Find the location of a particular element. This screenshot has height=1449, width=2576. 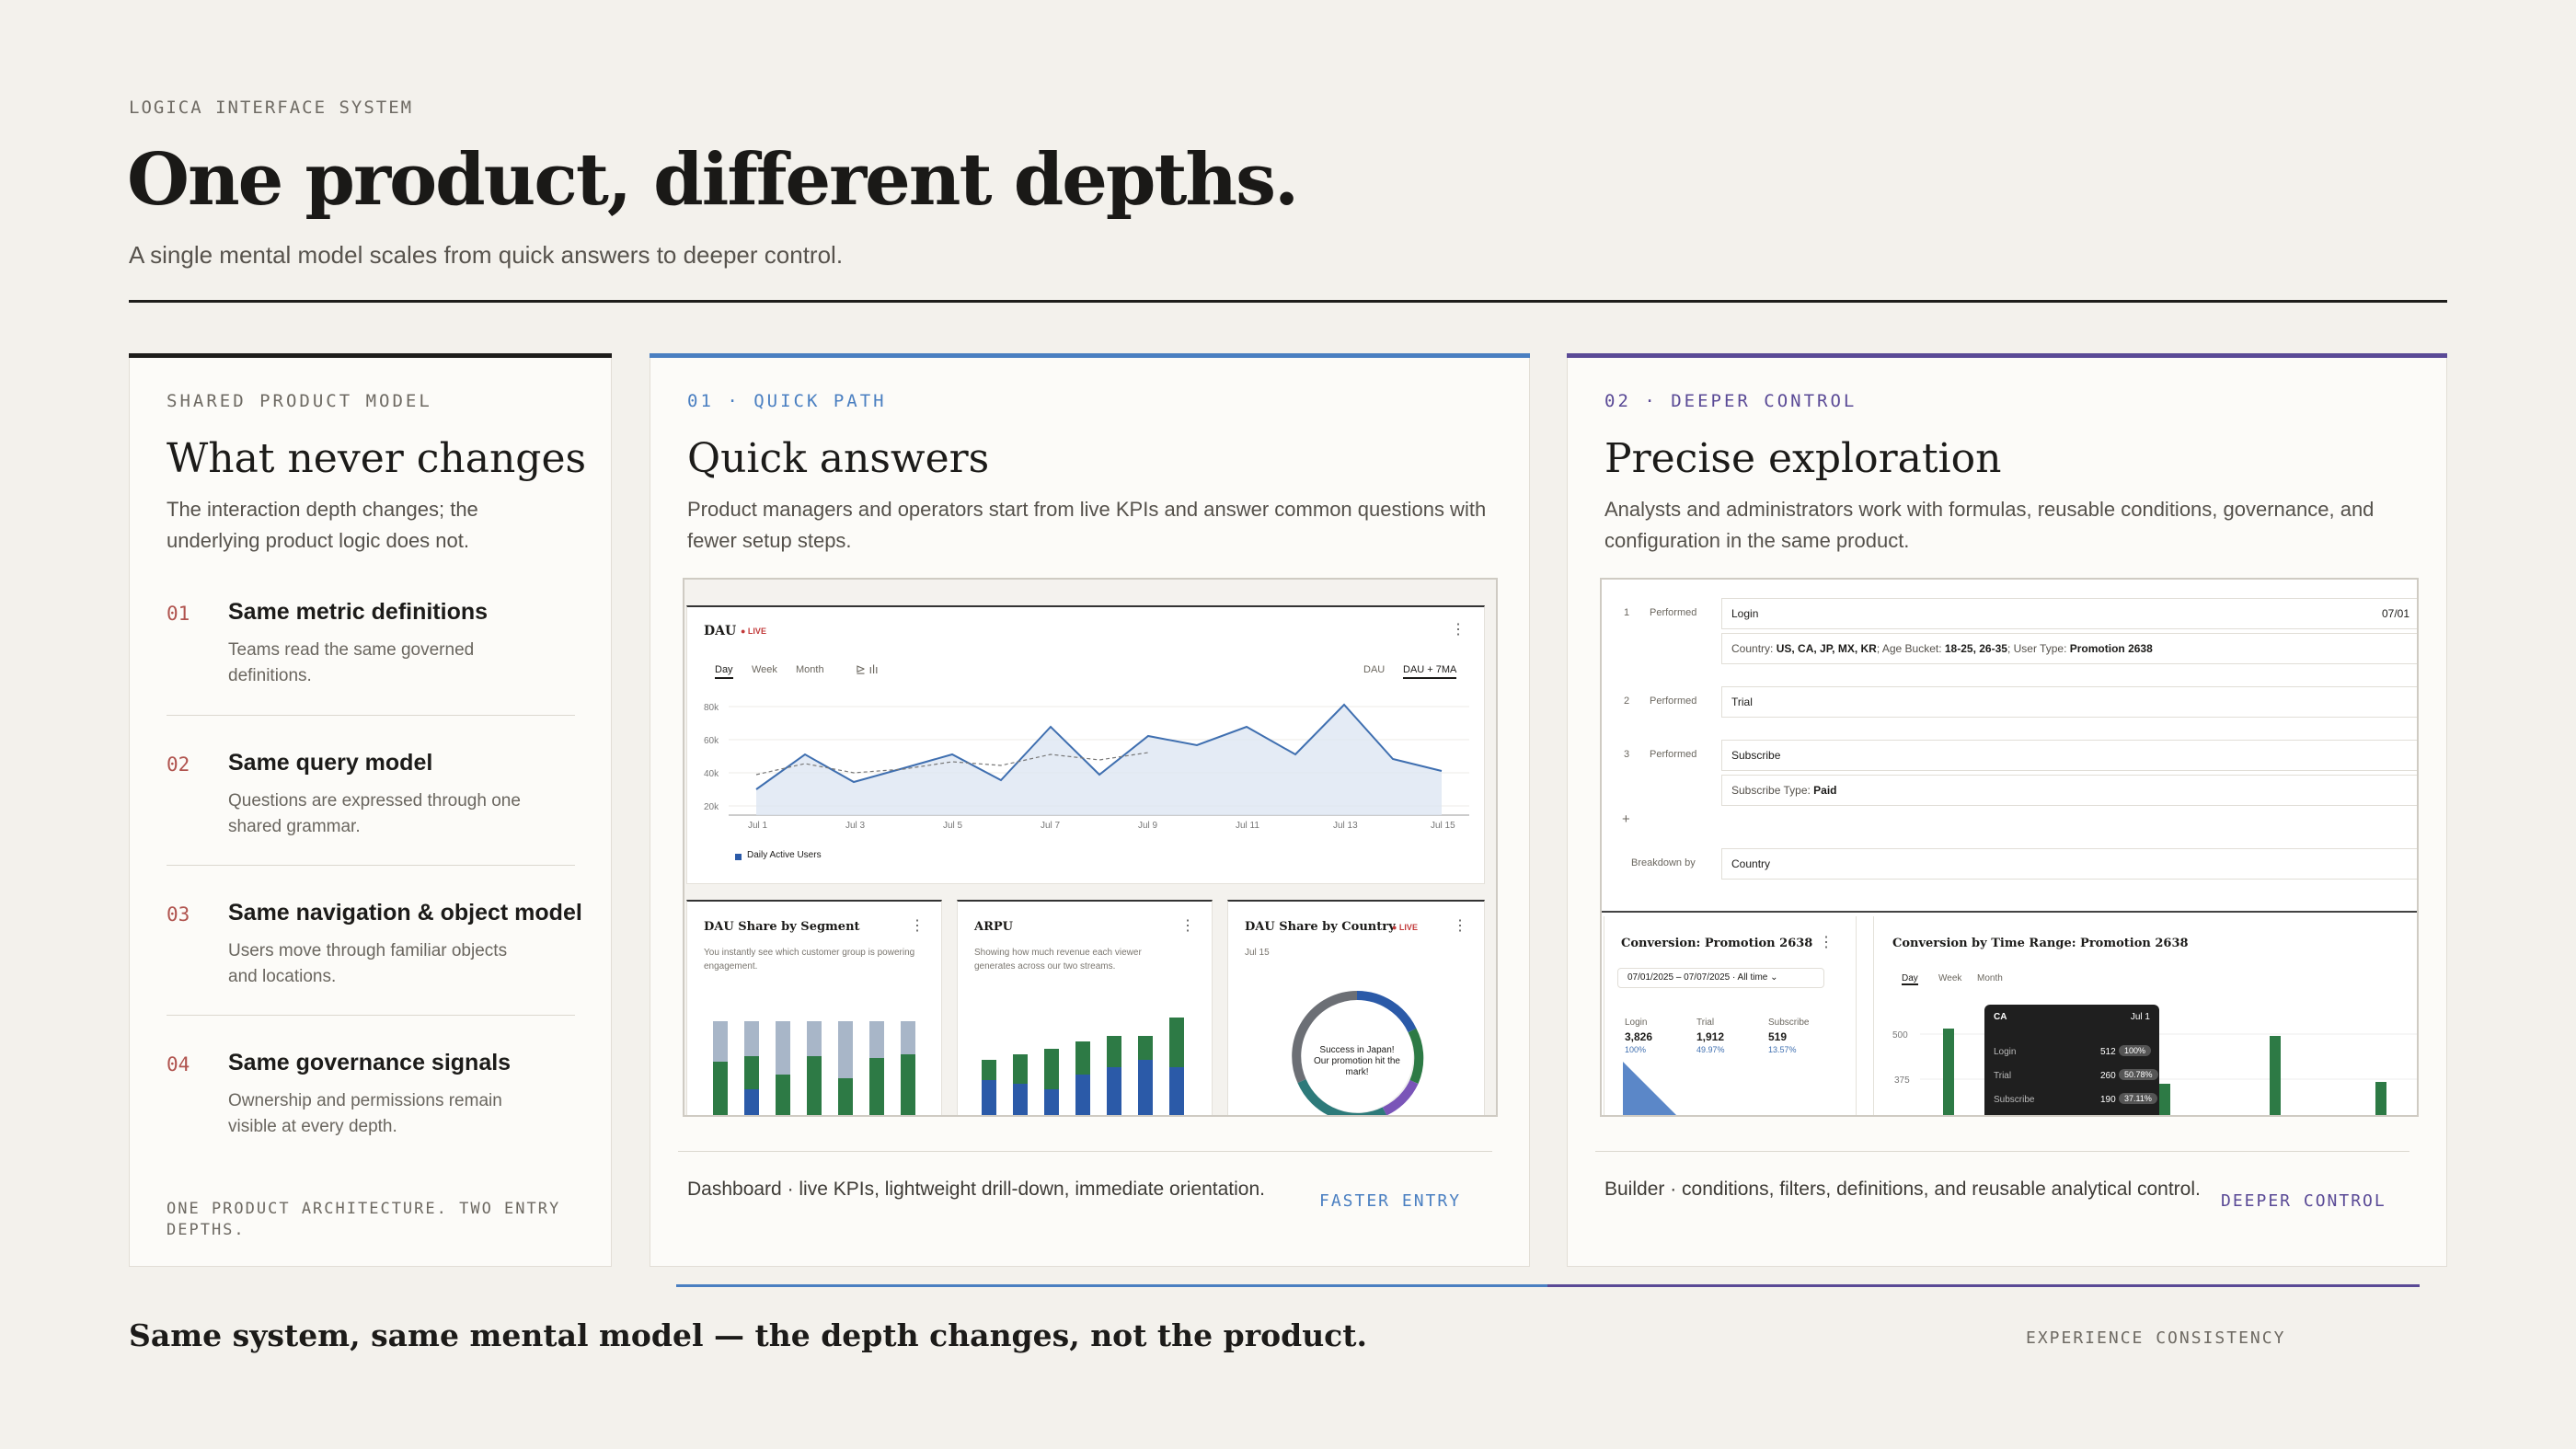

panel-date: Jul 15 is located at coordinates (1257, 953).